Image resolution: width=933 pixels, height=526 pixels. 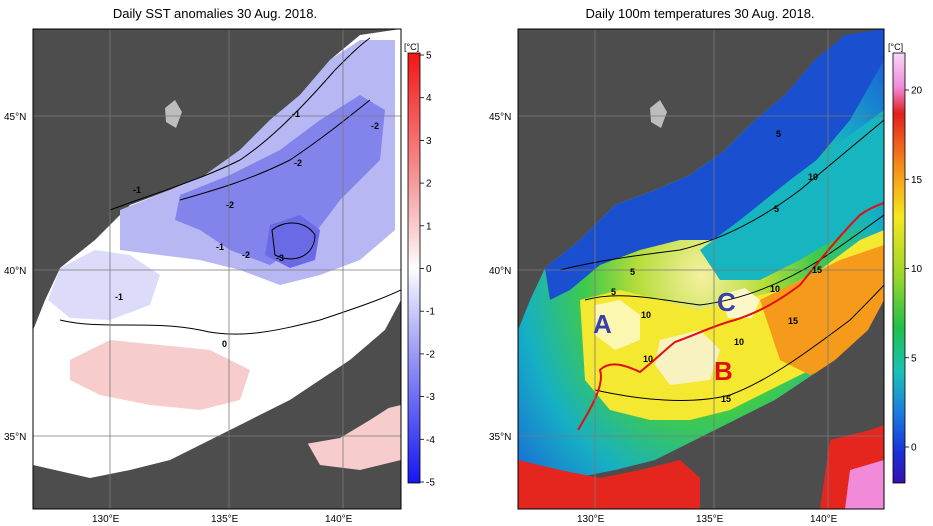 I want to click on right-colorbar-tick-label: 5, so click(x=914, y=358).